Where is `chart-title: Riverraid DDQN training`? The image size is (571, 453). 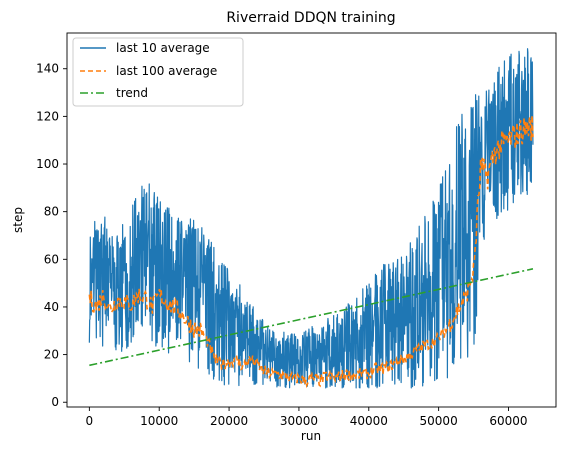 chart-title: Riverraid DDQN training is located at coordinates (310, 18).